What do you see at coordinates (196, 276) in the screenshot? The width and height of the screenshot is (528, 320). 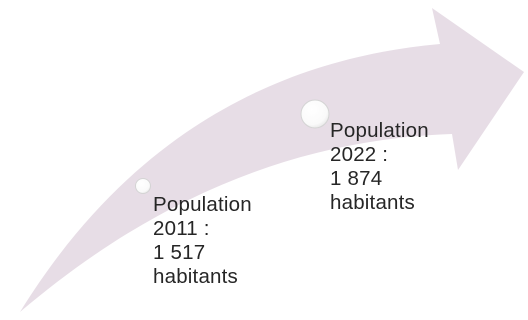 I see `milestone-2011-line-4: habitants` at bounding box center [196, 276].